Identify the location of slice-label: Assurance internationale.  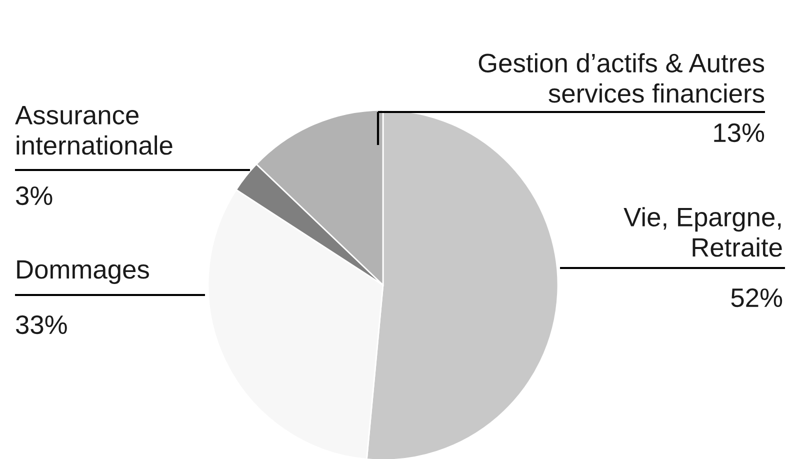
(93, 130).